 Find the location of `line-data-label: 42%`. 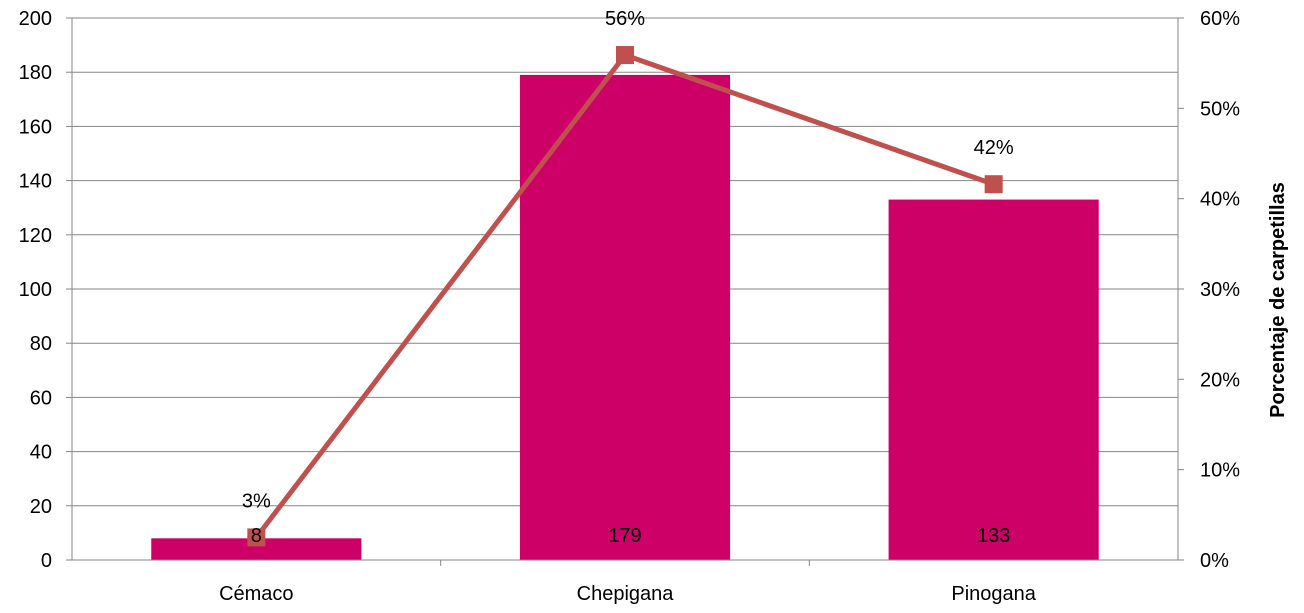

line-data-label: 42% is located at coordinates (994, 148).